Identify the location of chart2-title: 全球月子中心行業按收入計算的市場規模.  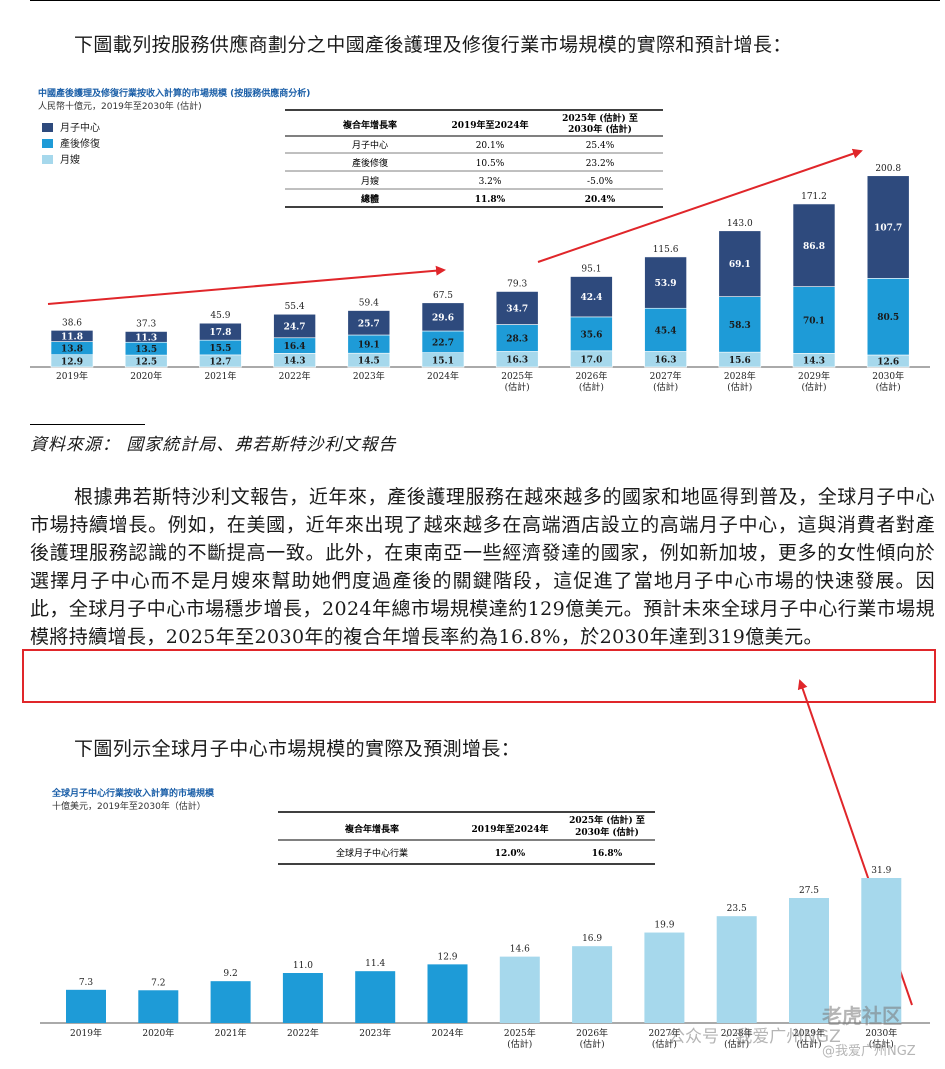
(133, 794).